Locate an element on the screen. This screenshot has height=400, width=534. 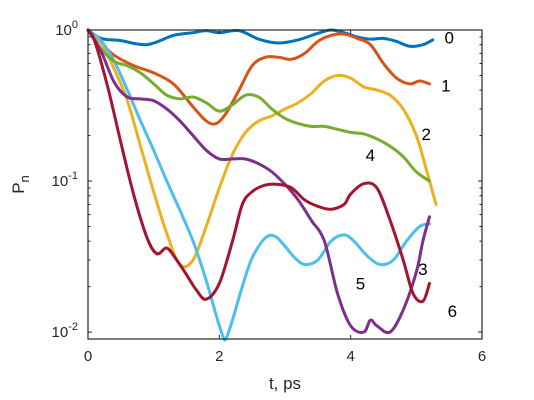
x-axis-label: t, ps is located at coordinates (285, 383).